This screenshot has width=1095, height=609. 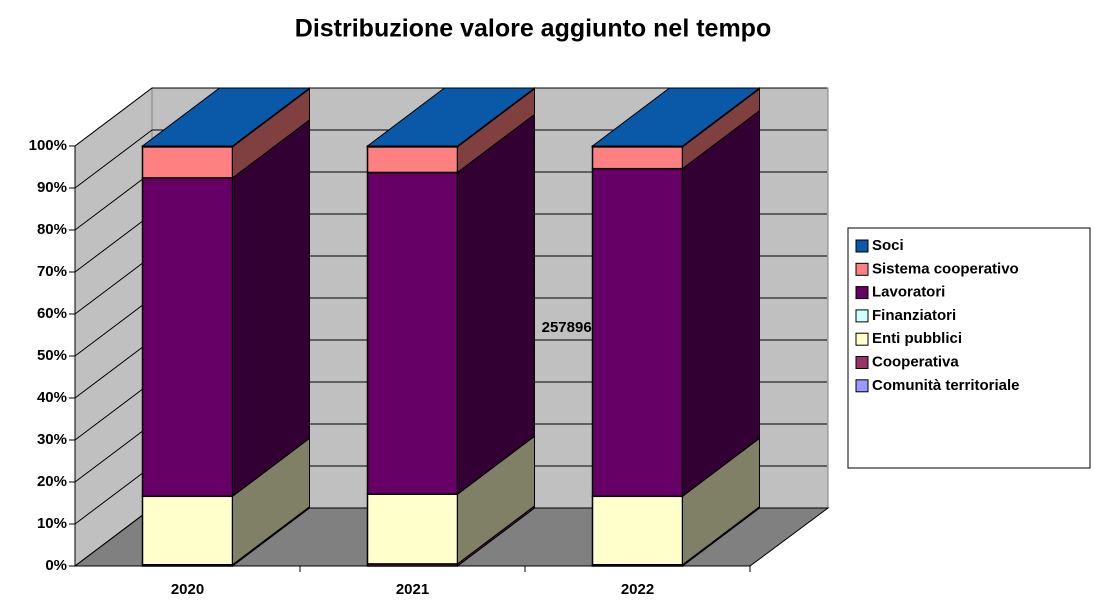 What do you see at coordinates (52, 439) in the screenshot?
I see `y-tick-label: 30%` at bounding box center [52, 439].